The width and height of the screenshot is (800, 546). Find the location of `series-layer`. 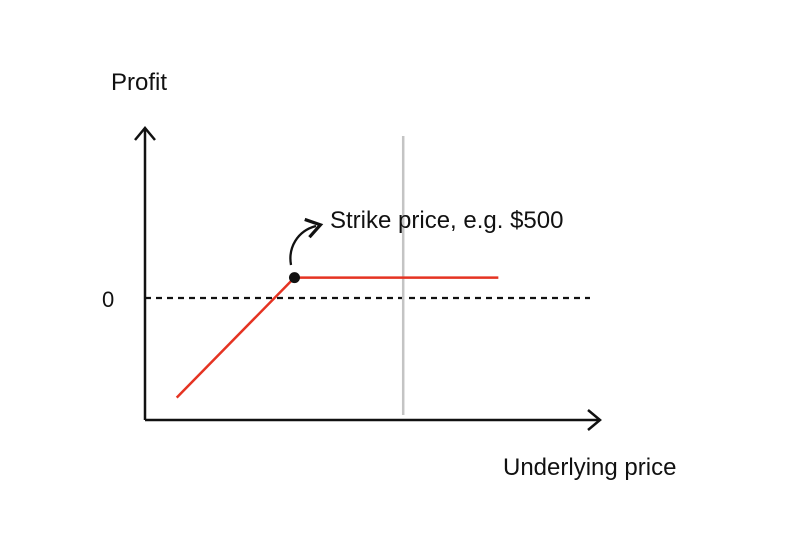

series-layer is located at coordinates (337, 337).